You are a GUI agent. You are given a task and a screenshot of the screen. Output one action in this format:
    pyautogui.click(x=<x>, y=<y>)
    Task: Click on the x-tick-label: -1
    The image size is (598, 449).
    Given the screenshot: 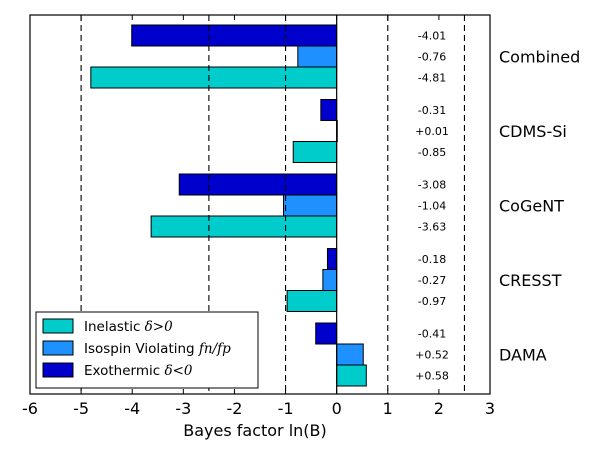 What is the action you would take?
    pyautogui.click(x=286, y=408)
    